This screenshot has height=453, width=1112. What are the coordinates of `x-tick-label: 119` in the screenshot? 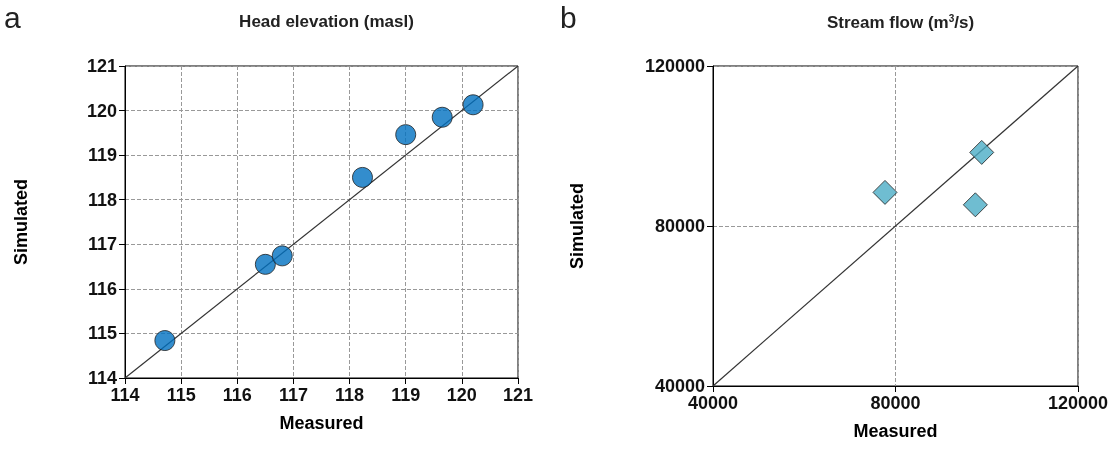 It's located at (406, 395).